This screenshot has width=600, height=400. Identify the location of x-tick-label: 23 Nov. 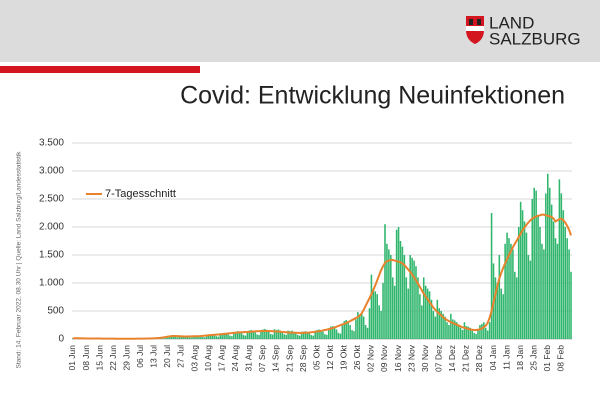
(411, 358).